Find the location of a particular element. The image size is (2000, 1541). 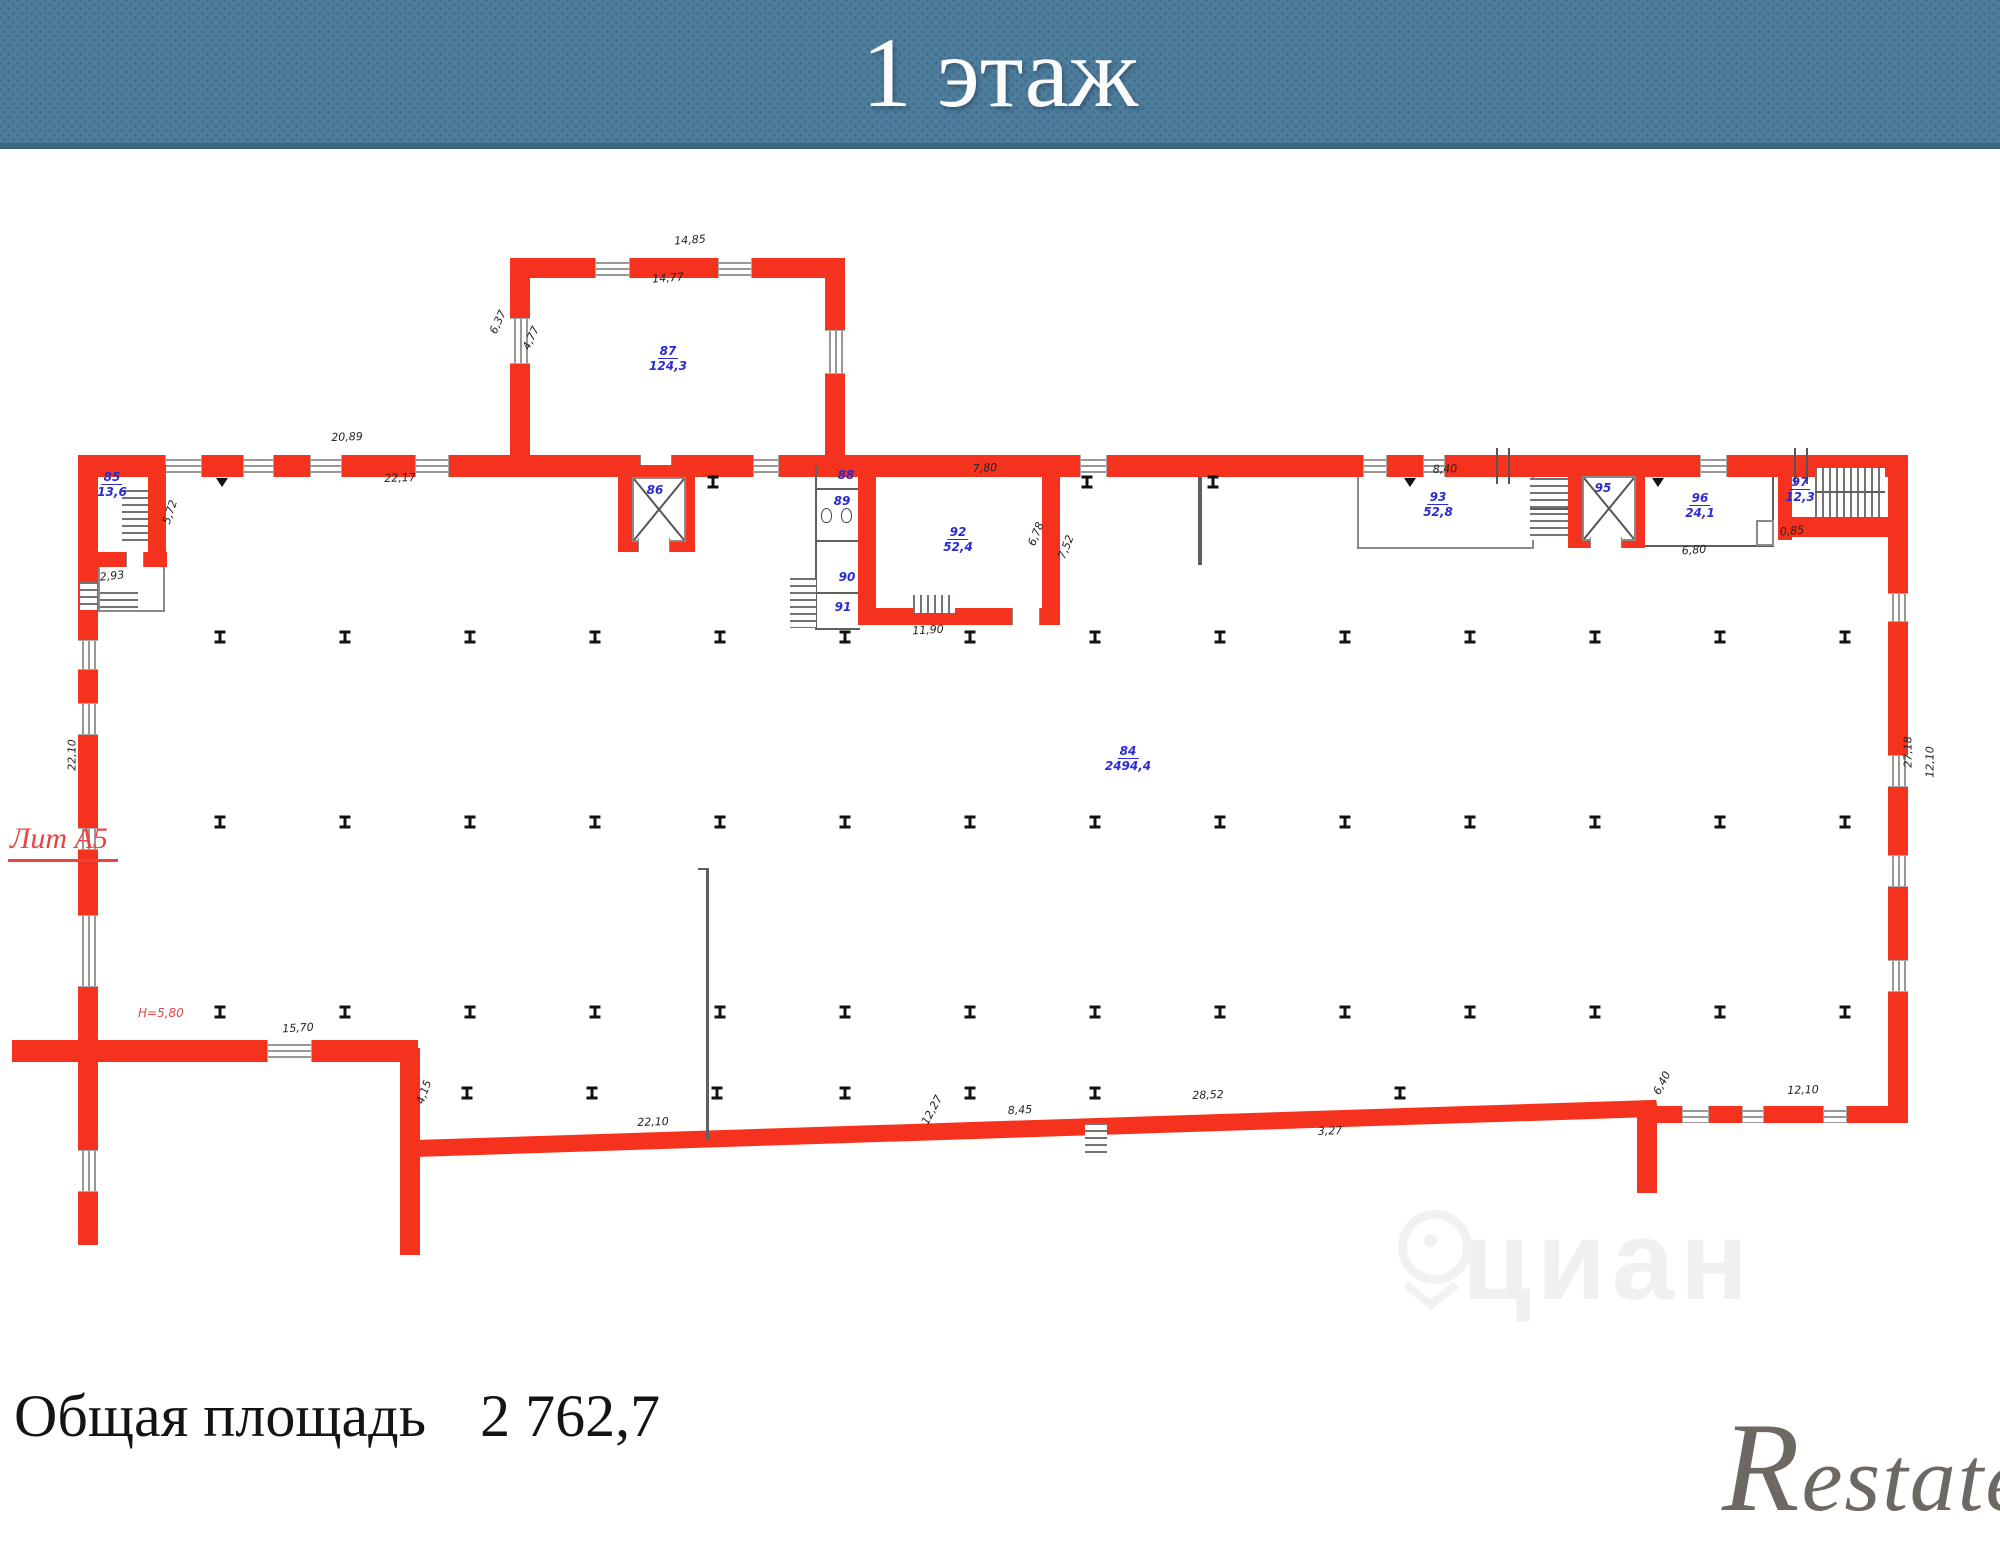

dimension-label: 0,85 is located at coordinates (1792, 531).